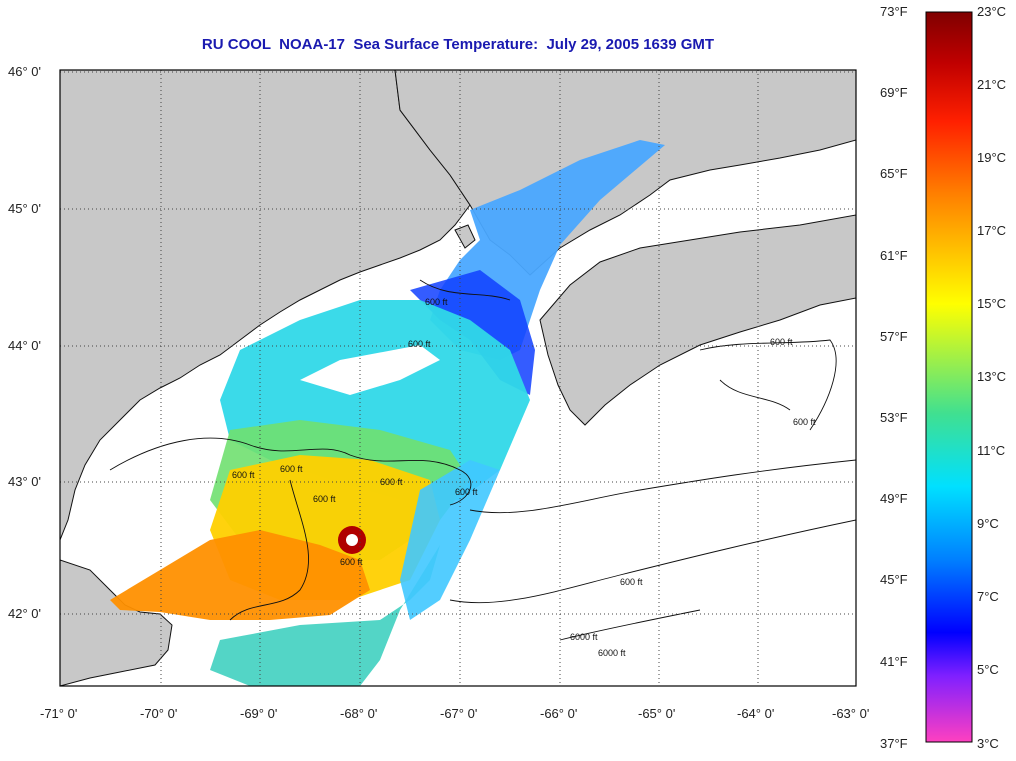  What do you see at coordinates (630, 625) in the screenshot?
I see `contour-6000ft-slope` at bounding box center [630, 625].